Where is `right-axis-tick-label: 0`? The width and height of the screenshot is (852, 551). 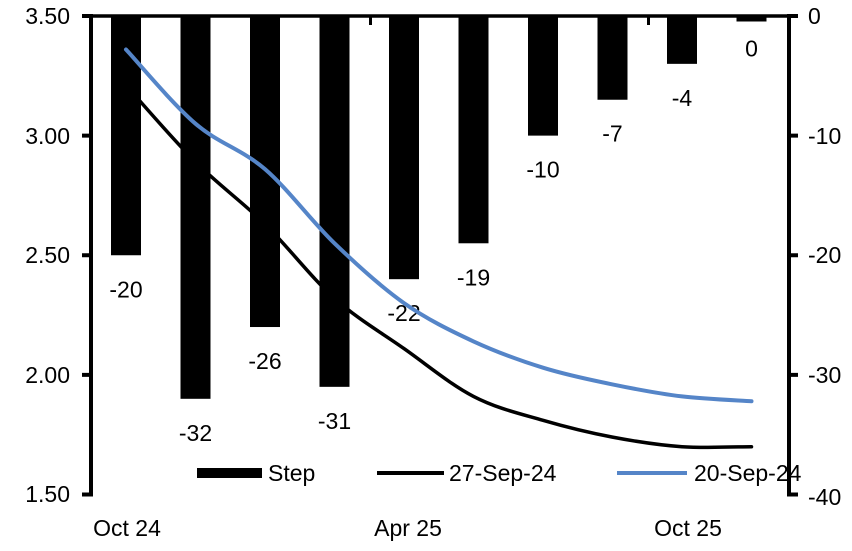
right-axis-tick-label: 0 is located at coordinates (814, 16).